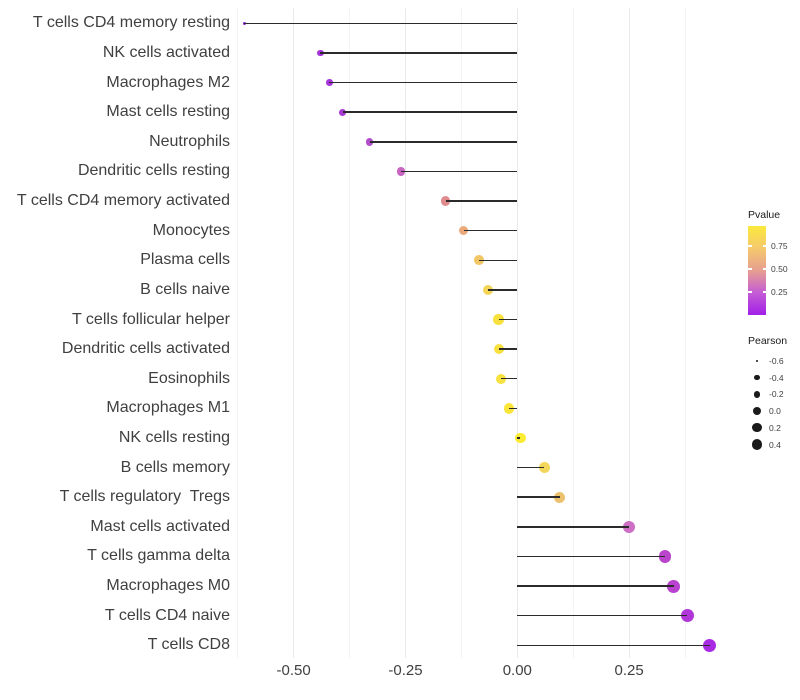 Image resolution: width=800 pixels, height=700 pixels. What do you see at coordinates (775, 427) in the screenshot?
I see `pearson-legend-label: 0.2` at bounding box center [775, 427].